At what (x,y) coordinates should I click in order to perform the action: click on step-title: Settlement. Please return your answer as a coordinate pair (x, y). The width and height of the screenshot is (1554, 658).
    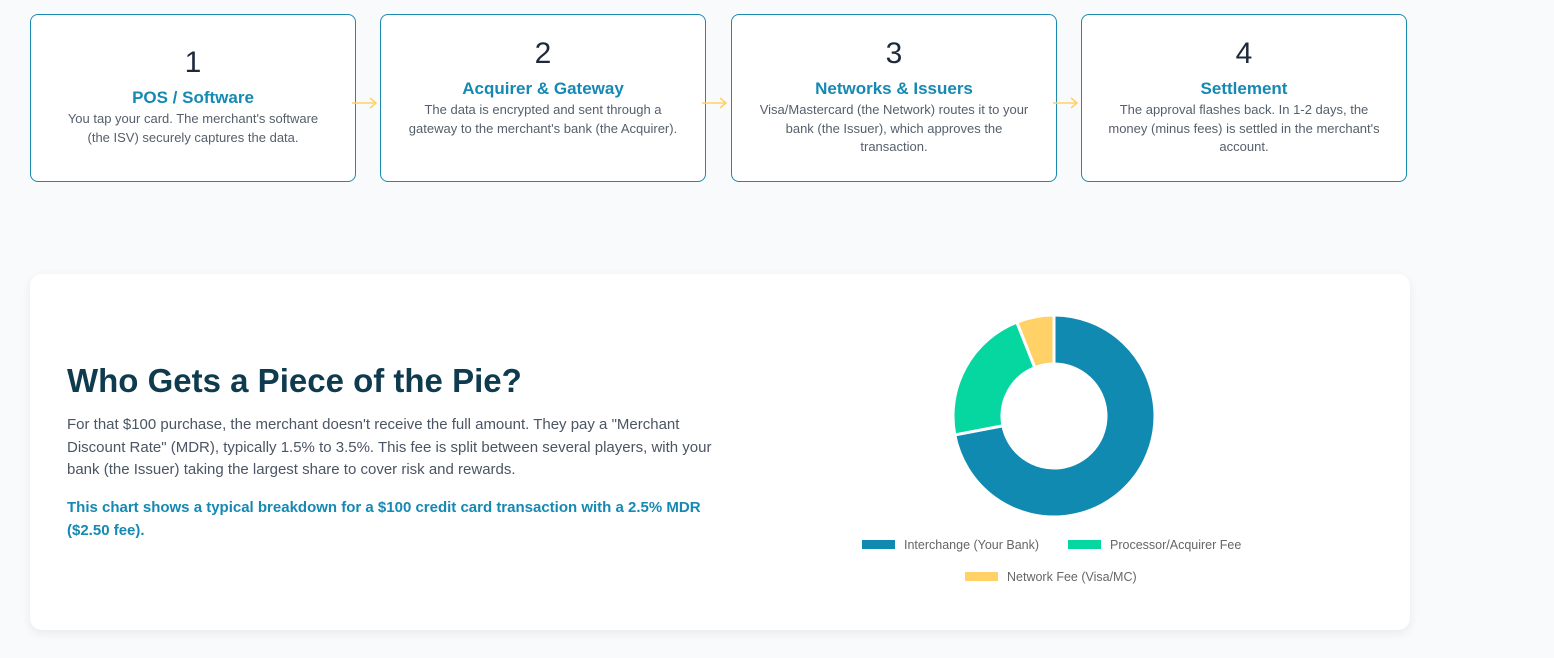
    Looking at the image, I should click on (1244, 88).